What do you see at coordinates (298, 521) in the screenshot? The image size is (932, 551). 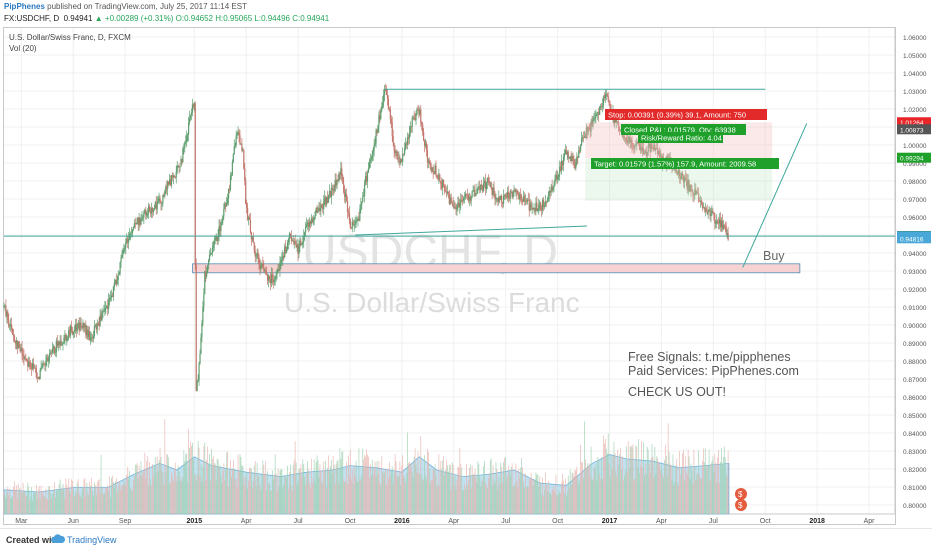 I see `x-tick-label: Jul` at bounding box center [298, 521].